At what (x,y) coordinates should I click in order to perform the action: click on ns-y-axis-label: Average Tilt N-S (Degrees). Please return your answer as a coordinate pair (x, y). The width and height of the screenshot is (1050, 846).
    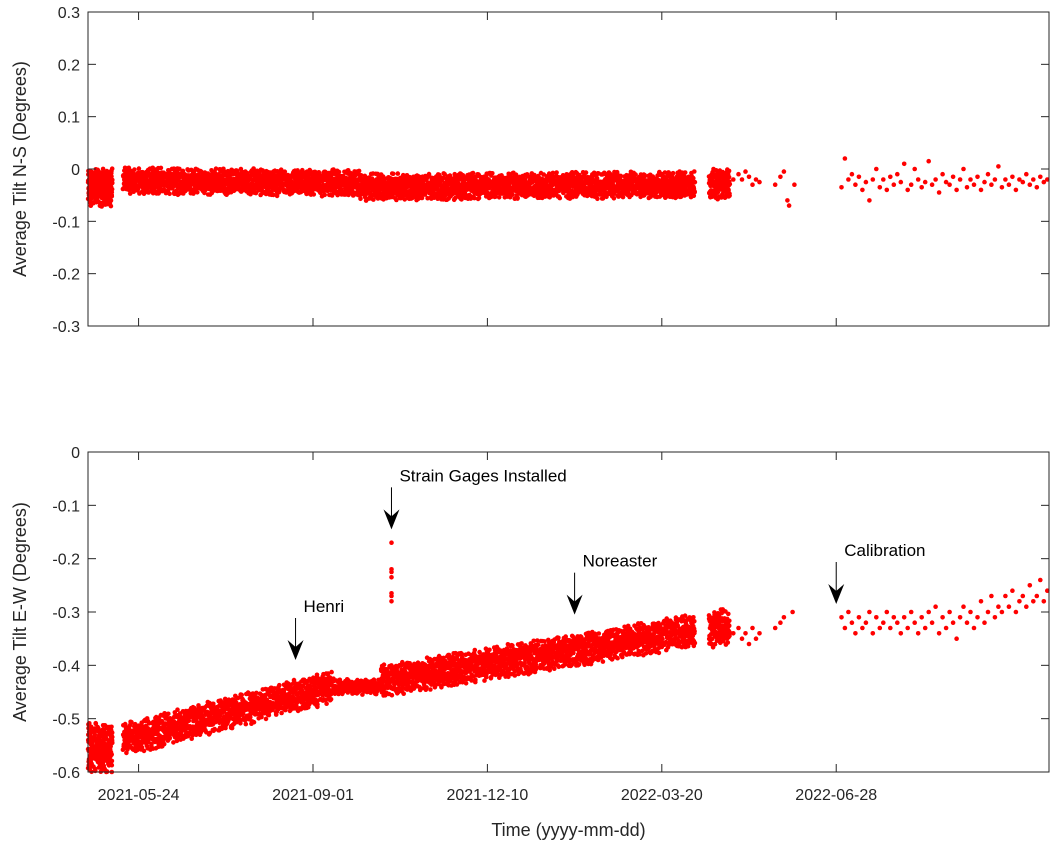
    Looking at the image, I should click on (20, 169).